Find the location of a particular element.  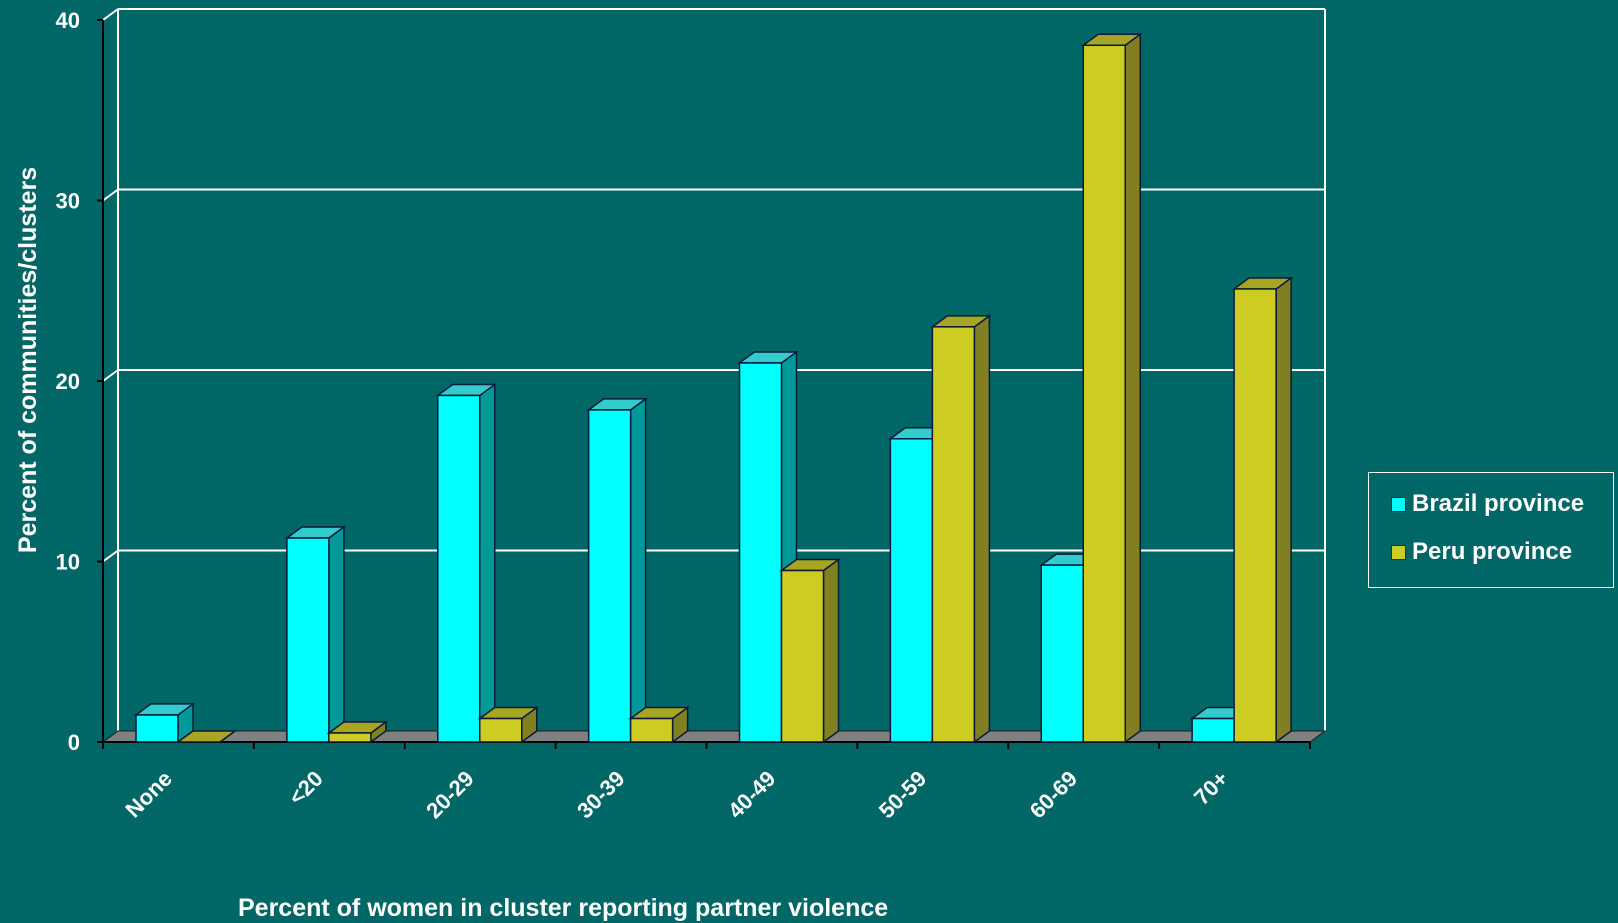

y-axis-title: Percent of communities/clusters is located at coordinates (28, 360).